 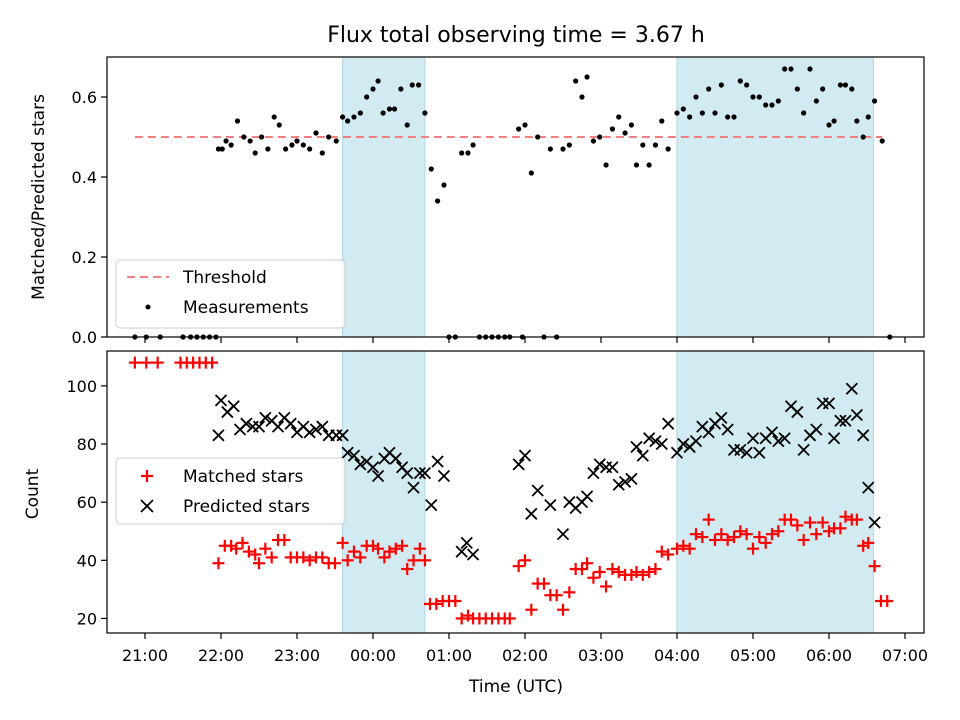 I want to click on y-tick-label: 0.0, so click(x=84, y=337).